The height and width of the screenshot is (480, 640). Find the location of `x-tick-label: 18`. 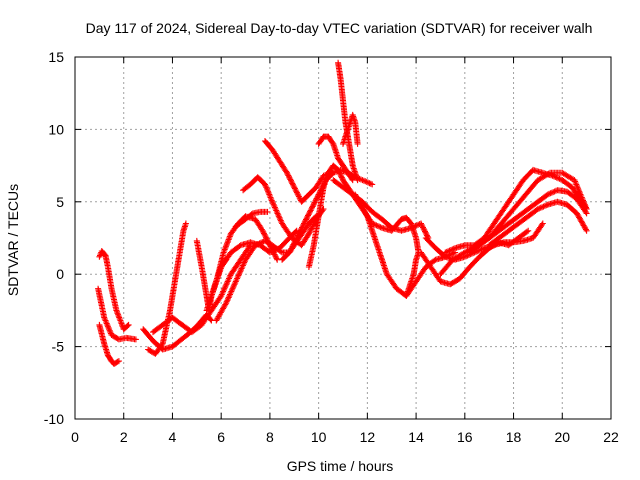

x-tick-label: 18 is located at coordinates (514, 437).